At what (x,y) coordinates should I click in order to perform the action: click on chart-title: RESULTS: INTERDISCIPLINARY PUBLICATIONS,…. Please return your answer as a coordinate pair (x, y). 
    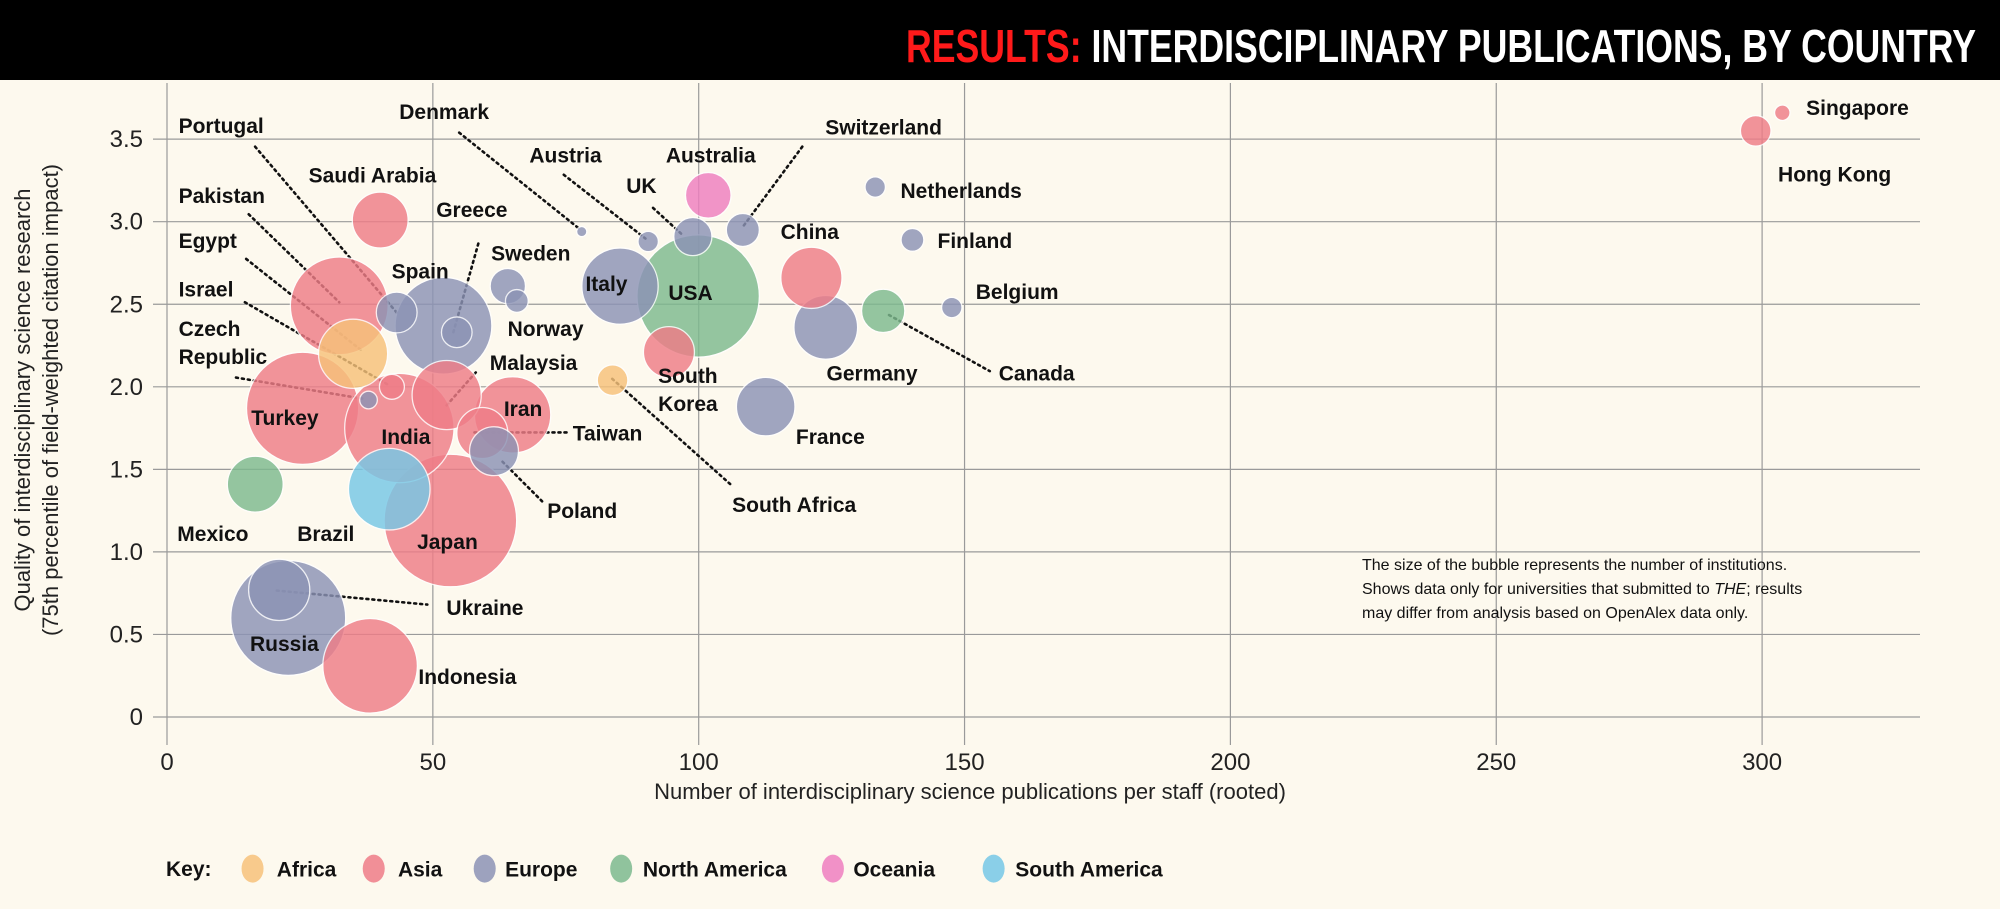
    Looking at the image, I should click on (1441, 46).